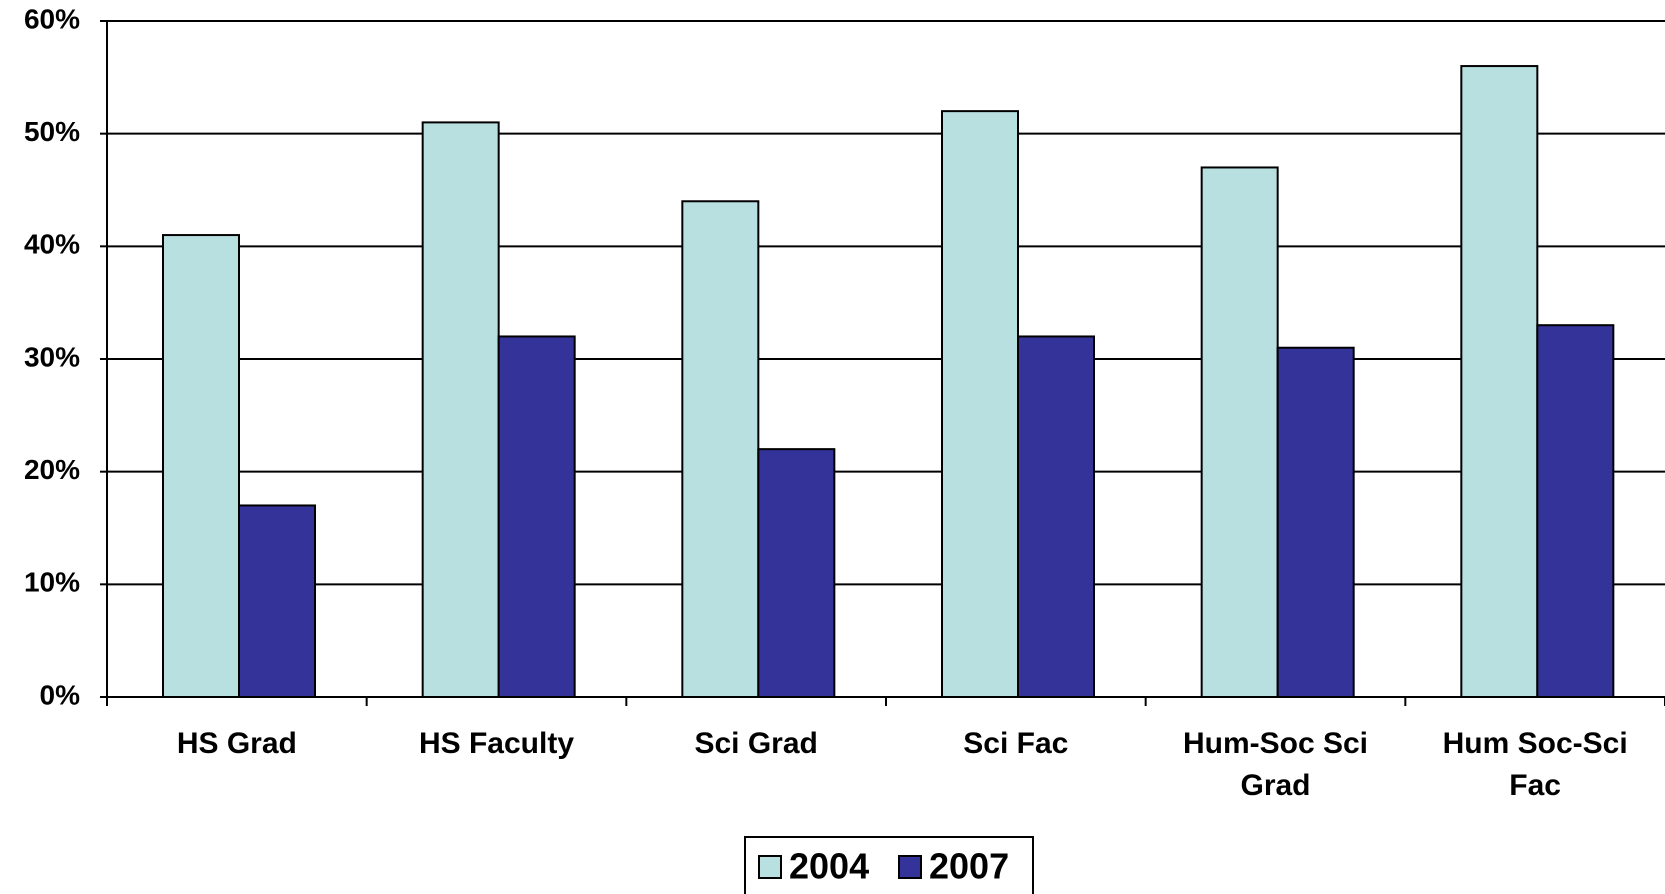  Describe the element at coordinates (969, 866) in the screenshot. I see `legend-label: 2007` at that location.